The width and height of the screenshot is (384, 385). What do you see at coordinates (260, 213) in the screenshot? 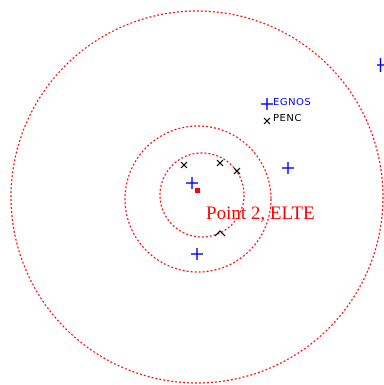
I see `center-point-label: Point 2, ELTE` at bounding box center [260, 213].